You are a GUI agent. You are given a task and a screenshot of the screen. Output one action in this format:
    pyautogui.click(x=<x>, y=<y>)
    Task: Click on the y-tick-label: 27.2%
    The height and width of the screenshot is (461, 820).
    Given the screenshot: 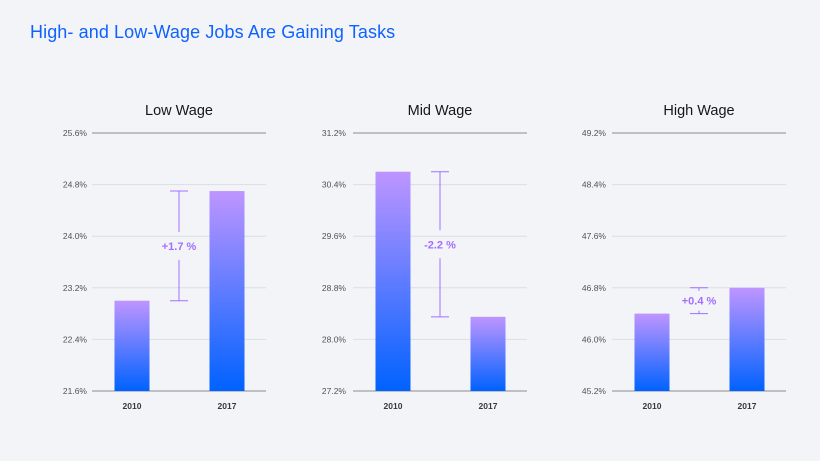 What is the action you would take?
    pyautogui.click(x=334, y=391)
    